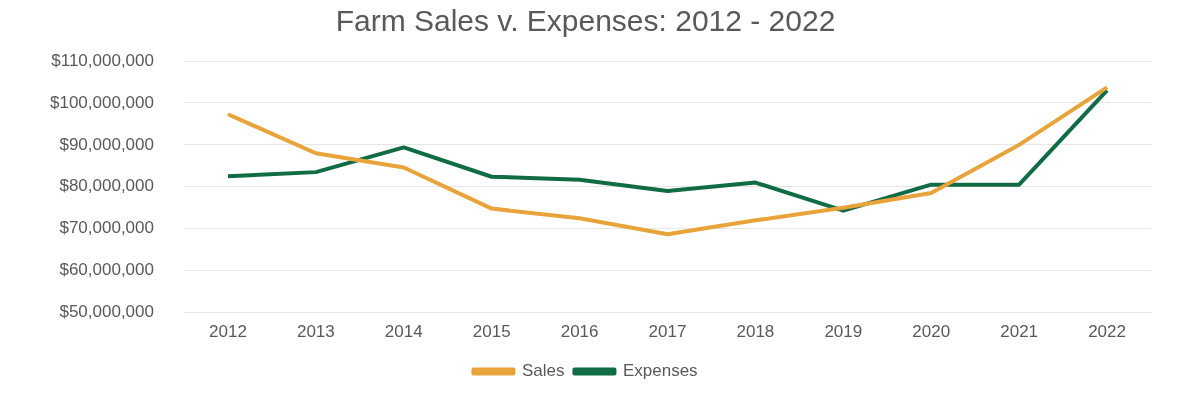  I want to click on y-tick-label: $80,000,000, so click(106, 186).